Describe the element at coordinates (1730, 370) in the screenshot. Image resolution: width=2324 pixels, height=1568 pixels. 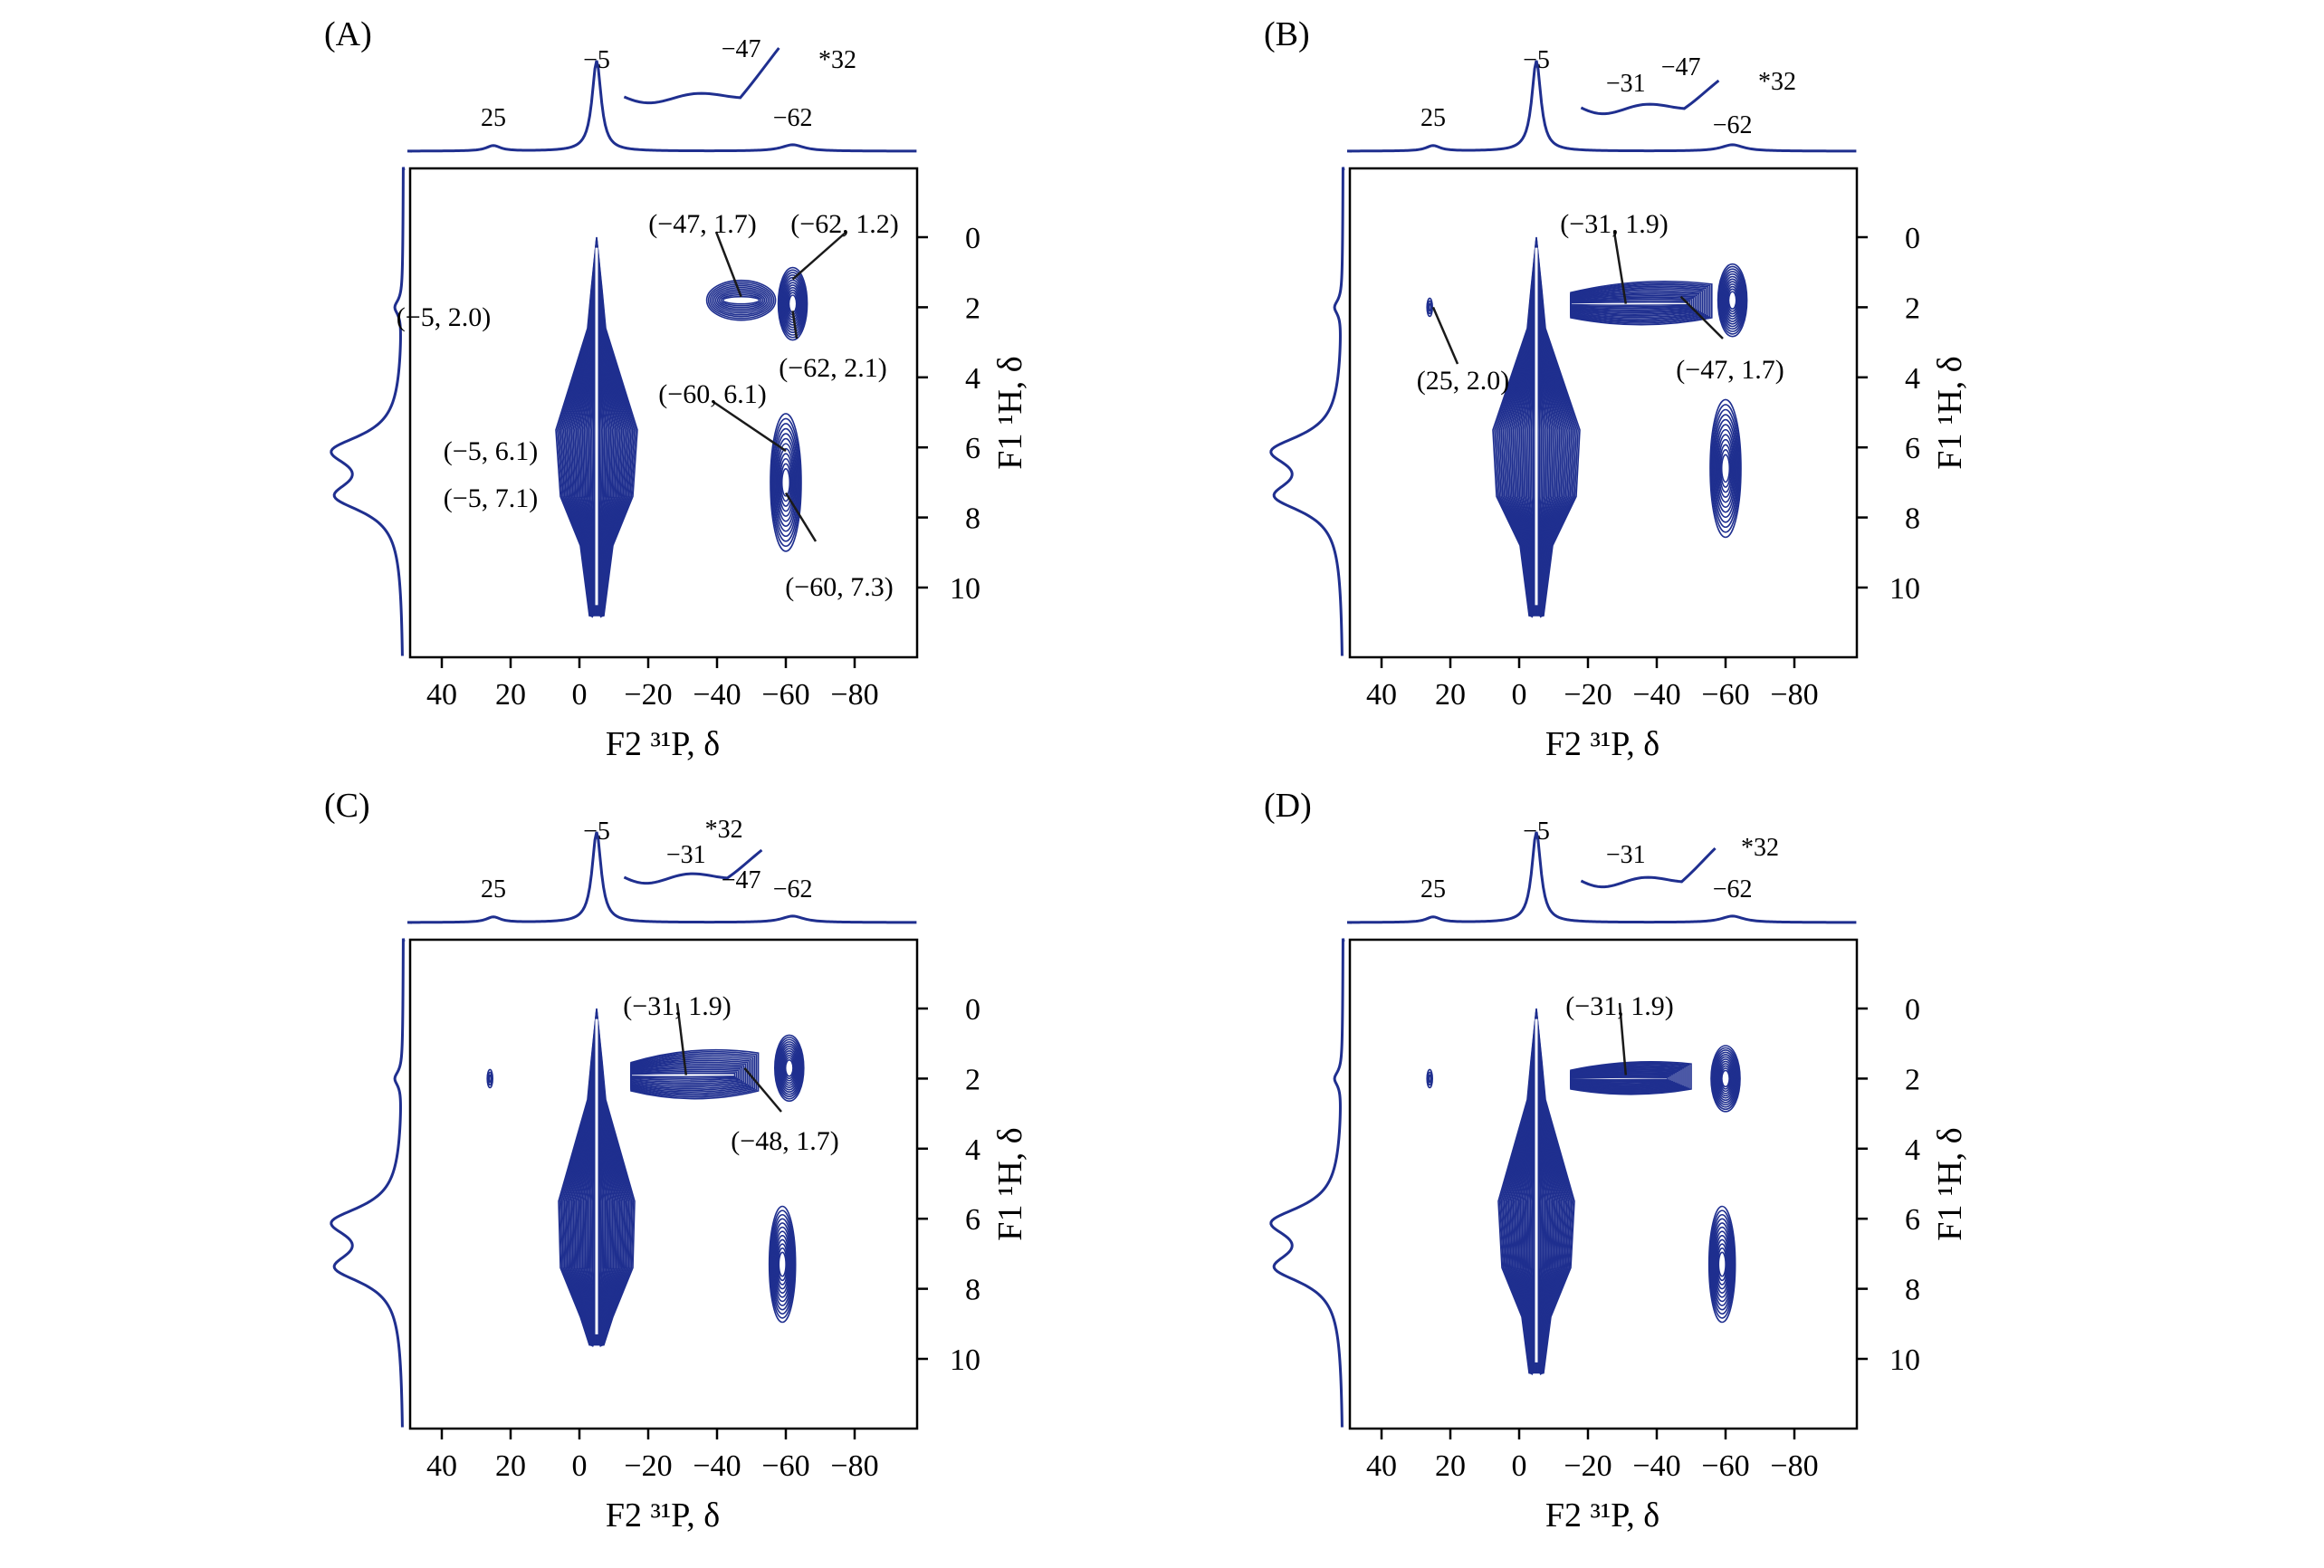
I see `cross-peak-label: (−47, 1.7)` at that location.